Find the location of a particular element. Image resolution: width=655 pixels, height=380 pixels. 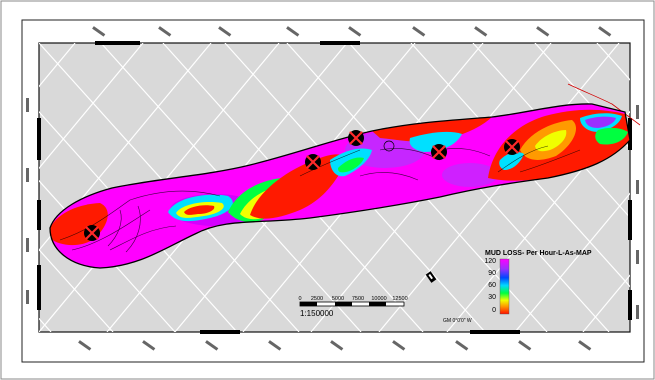

scale-tick-5000: 5000 is located at coordinates (338, 299).